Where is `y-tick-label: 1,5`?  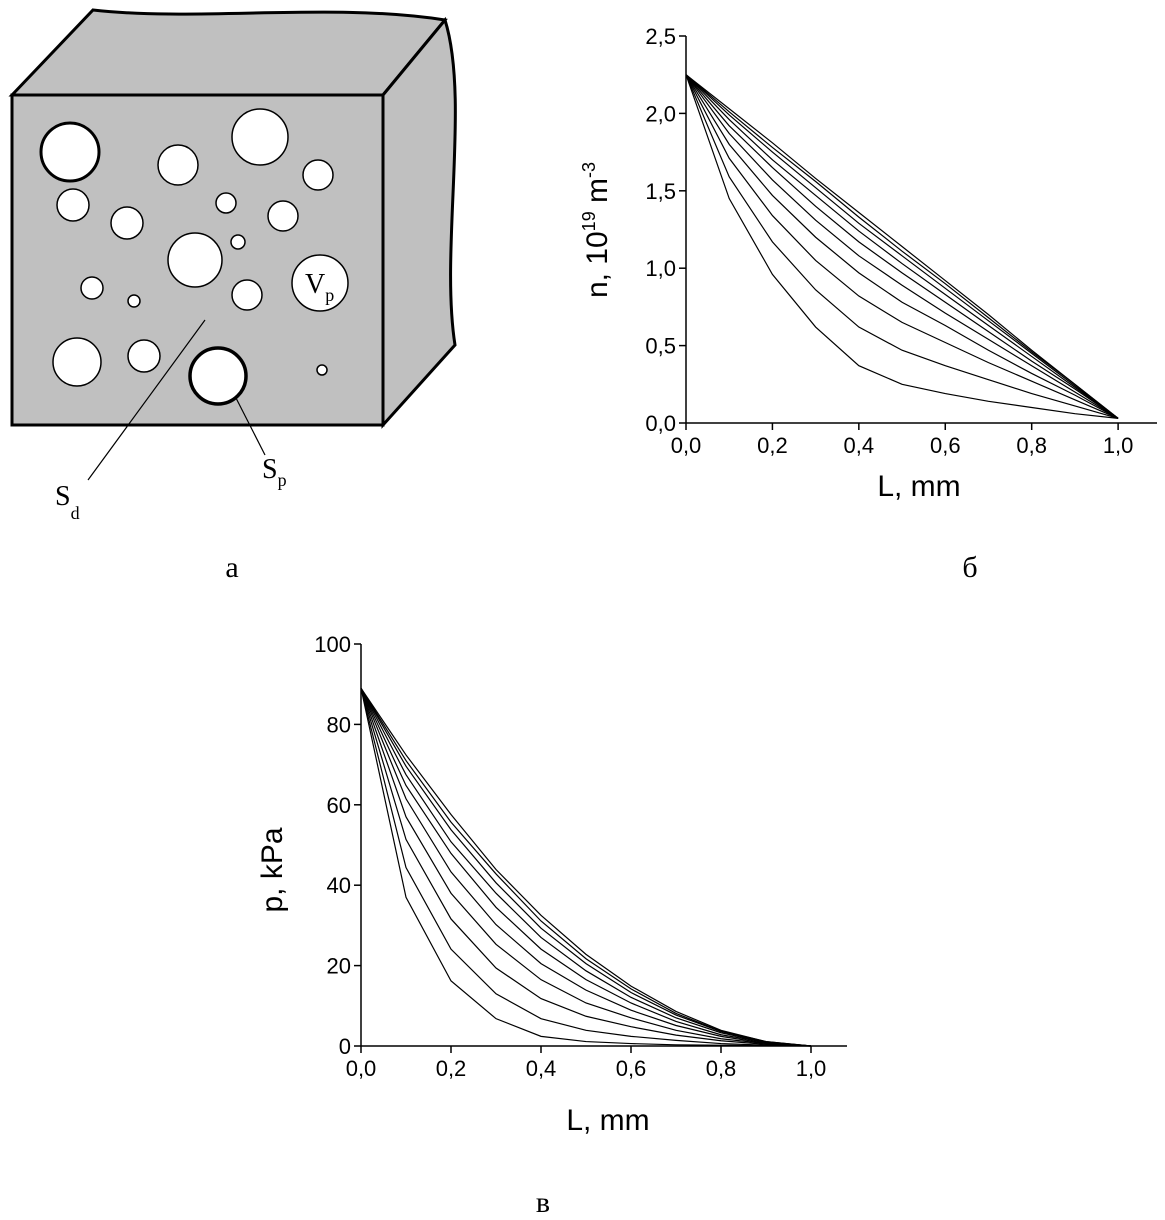
y-tick-label: 1,5 is located at coordinates (660, 191).